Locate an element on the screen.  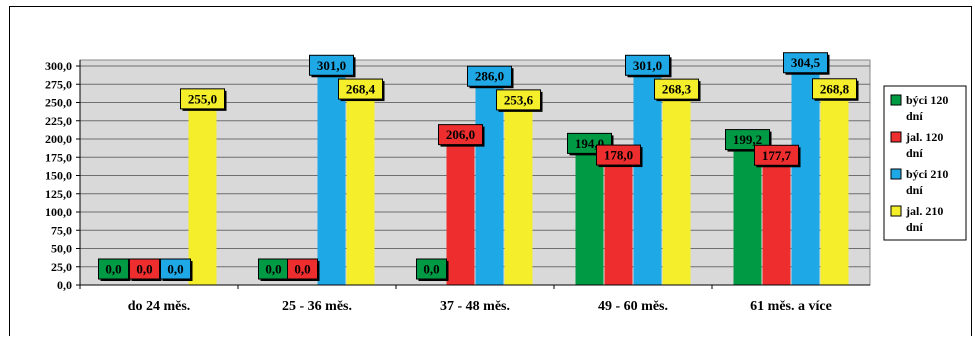
data-label: 286,0 is located at coordinates (489, 76).